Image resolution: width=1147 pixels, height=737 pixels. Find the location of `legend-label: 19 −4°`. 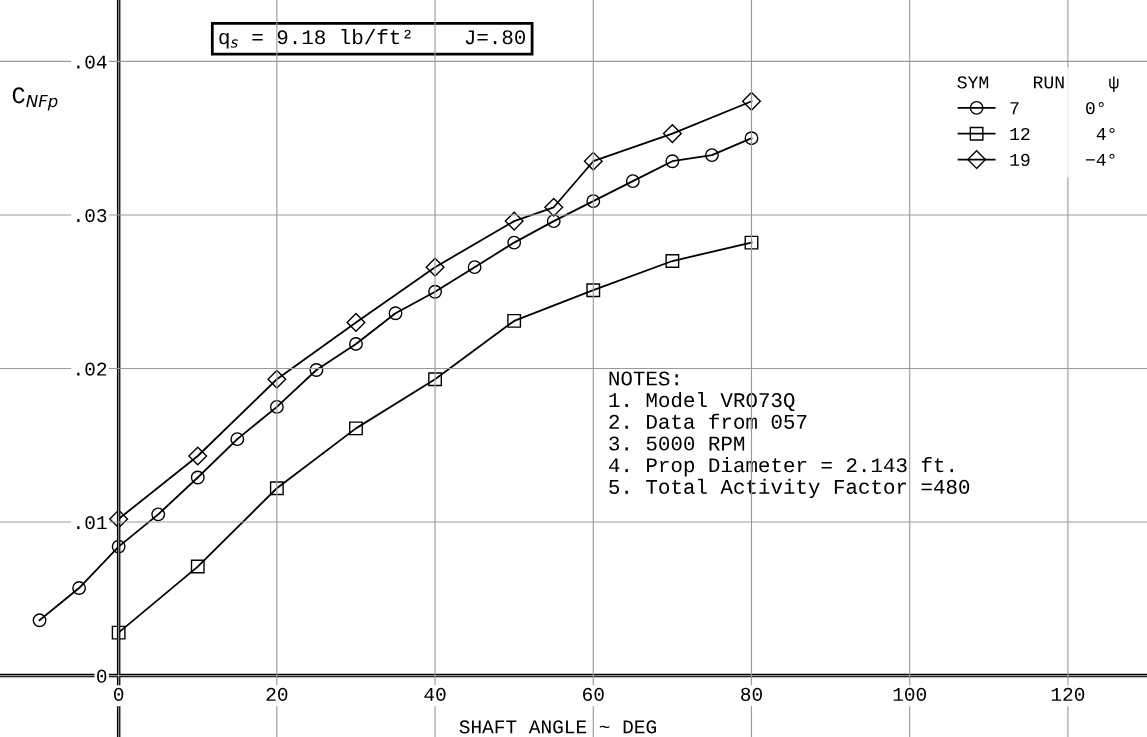

legend-label: 19 −4° is located at coordinates (1062, 160).